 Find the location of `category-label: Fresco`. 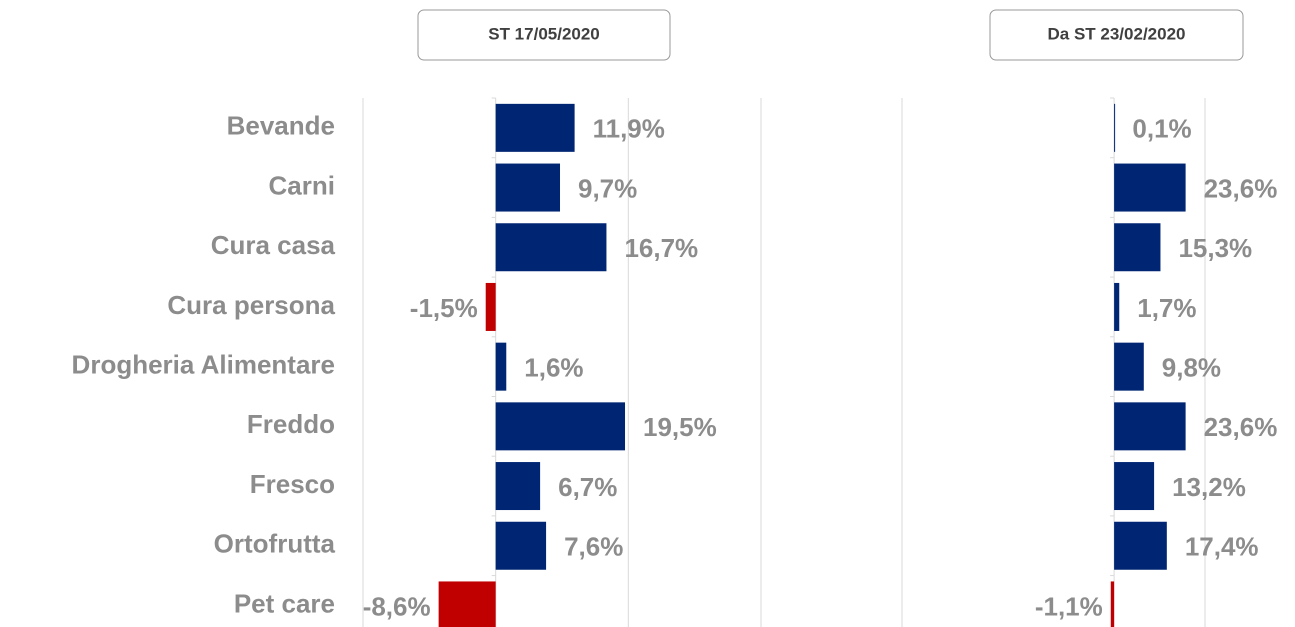

category-label: Fresco is located at coordinates (292, 484).